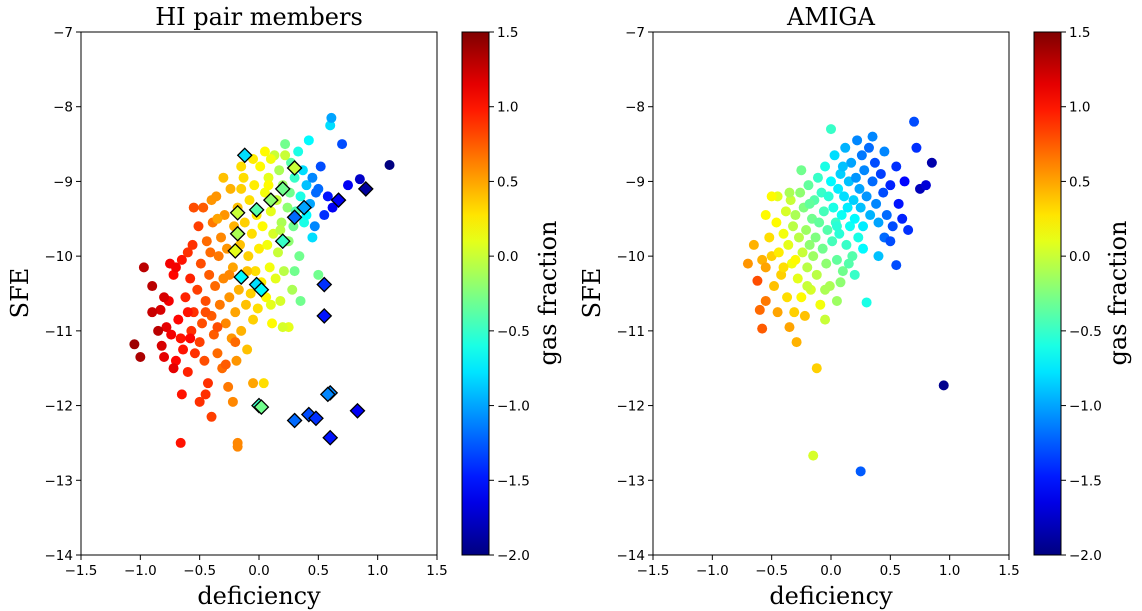 This screenshot has width=1142, height=611. Describe the element at coordinates (1118, 293) in the screenshot. I see `colorbar-label-right: gas fraction` at that location.